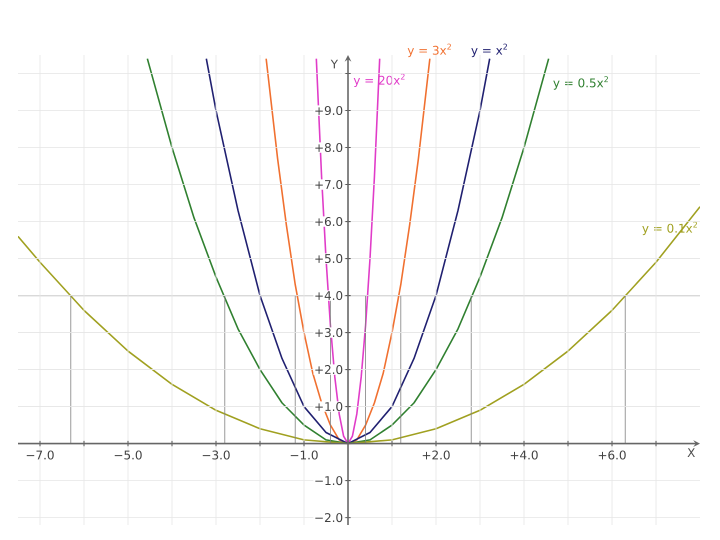 Image resolution: width=720 pixels, height=540 pixels. Describe the element at coordinates (328, 147) in the screenshot. I see `y-tick-label: +8.0` at that location.